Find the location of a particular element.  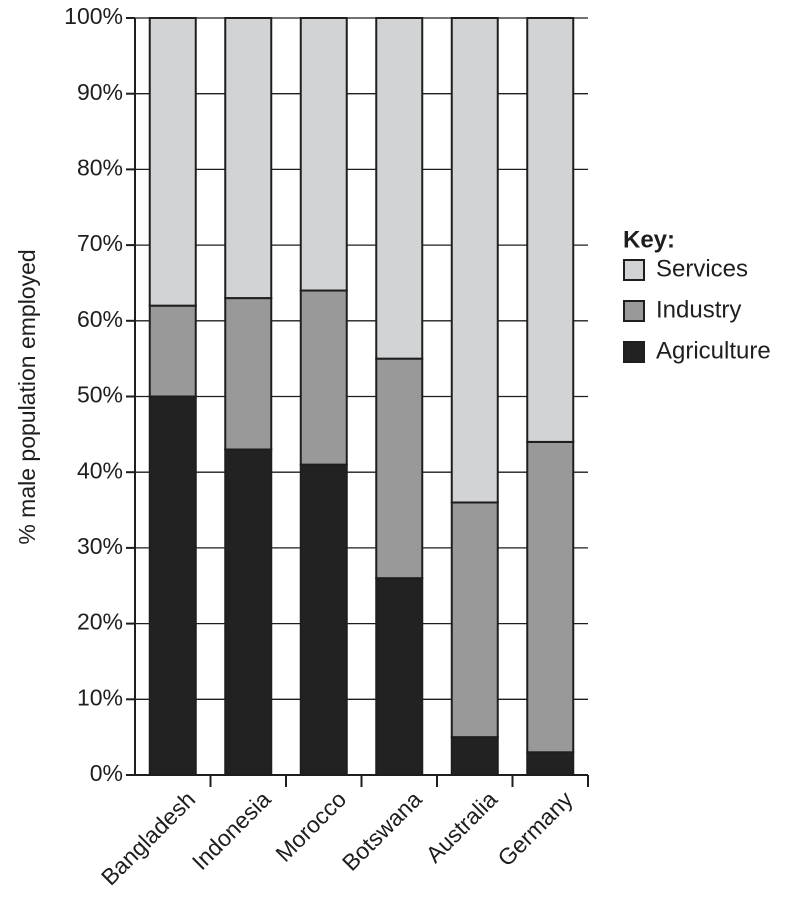

y-tick-label: 10% is located at coordinates (100, 697).